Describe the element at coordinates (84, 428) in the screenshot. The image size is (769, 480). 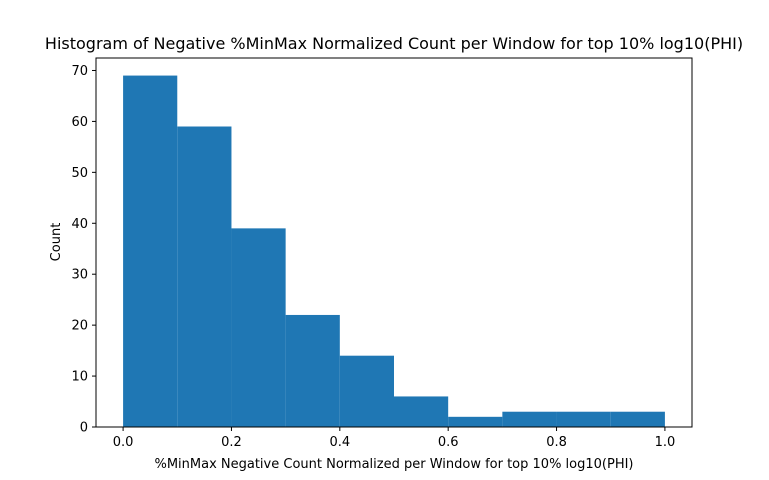
I see `y-tick-label: 0` at that location.